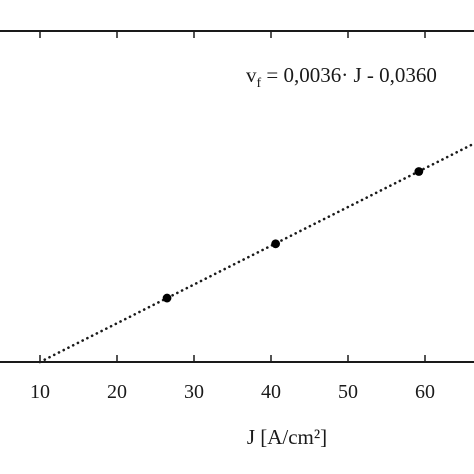 The height and width of the screenshot is (474, 474). Describe the element at coordinates (425, 392) in the screenshot. I see `x-tick-label: 60` at that location.